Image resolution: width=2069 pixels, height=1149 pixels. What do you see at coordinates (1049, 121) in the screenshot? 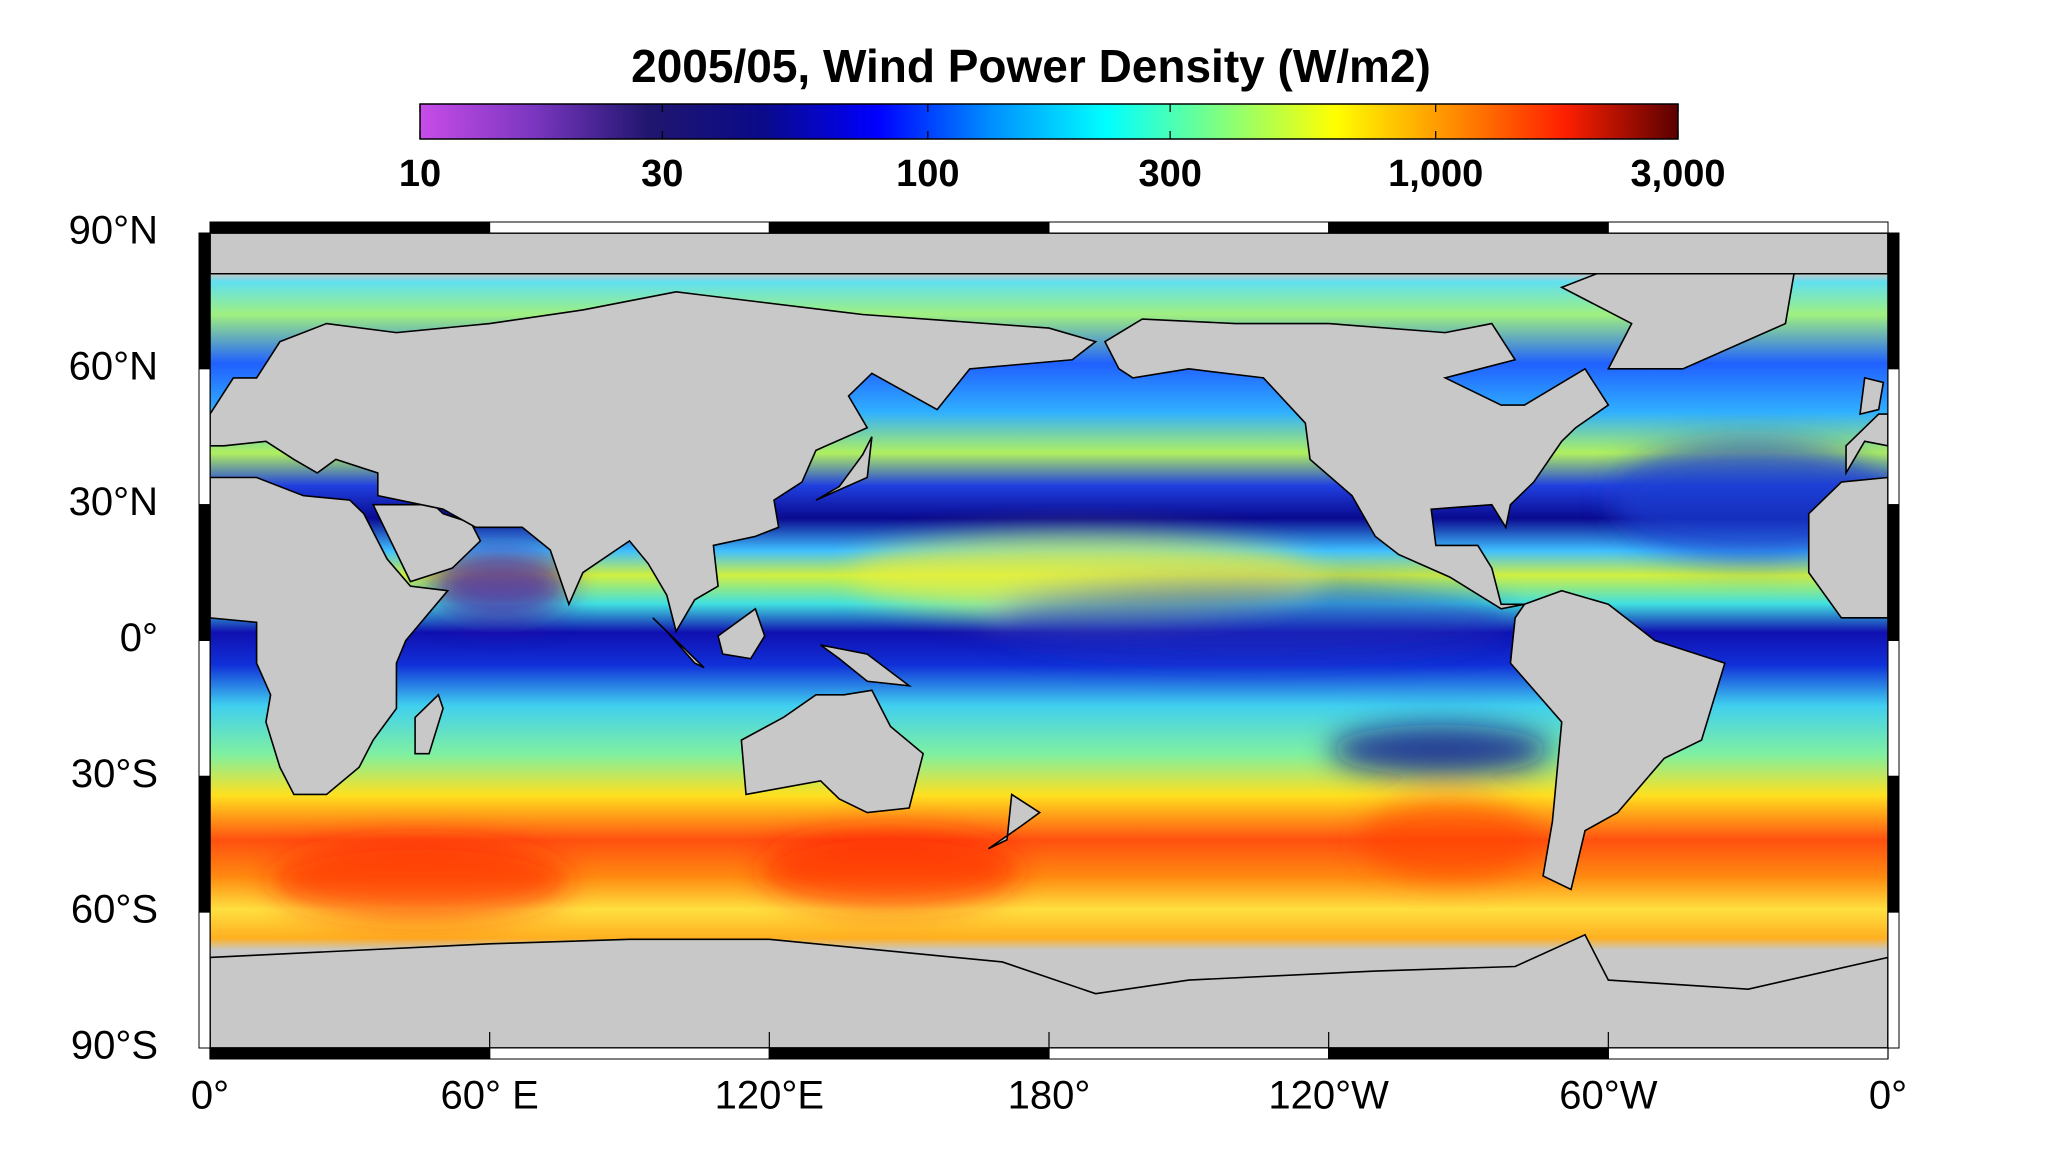
I see `colorbar-gradient` at bounding box center [1049, 121].